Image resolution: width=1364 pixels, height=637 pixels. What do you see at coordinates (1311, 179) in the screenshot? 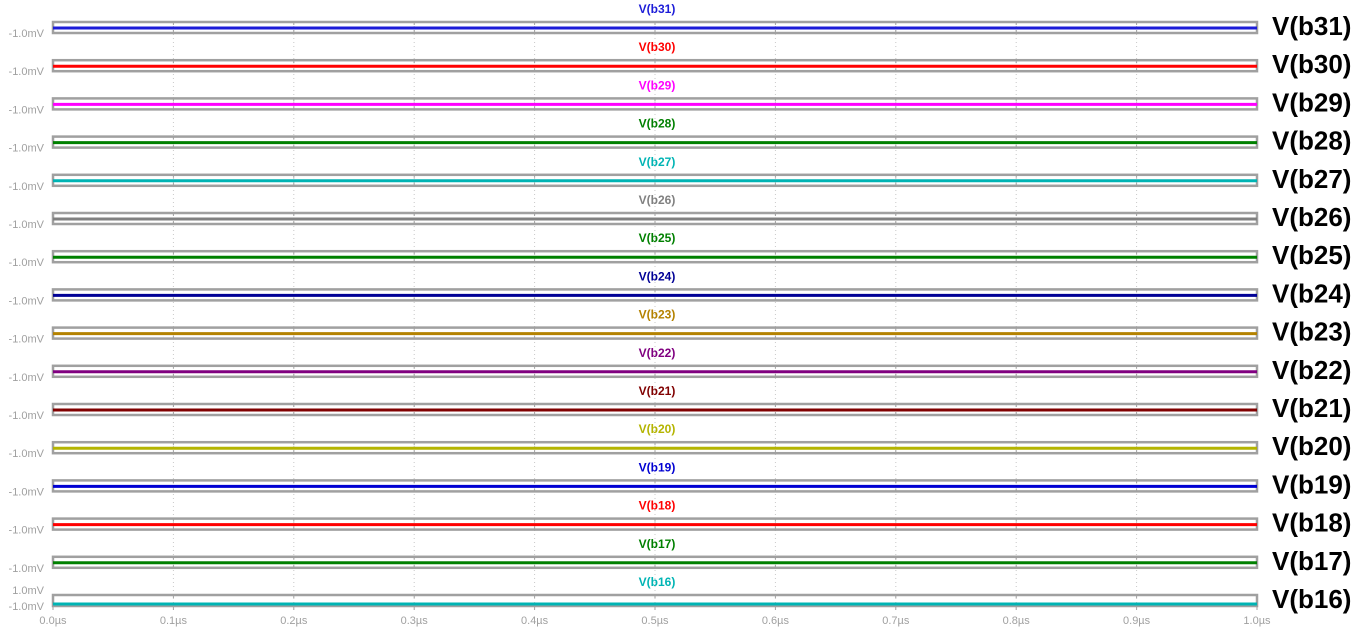
I see `signal-label: V(b27)` at bounding box center [1311, 179].